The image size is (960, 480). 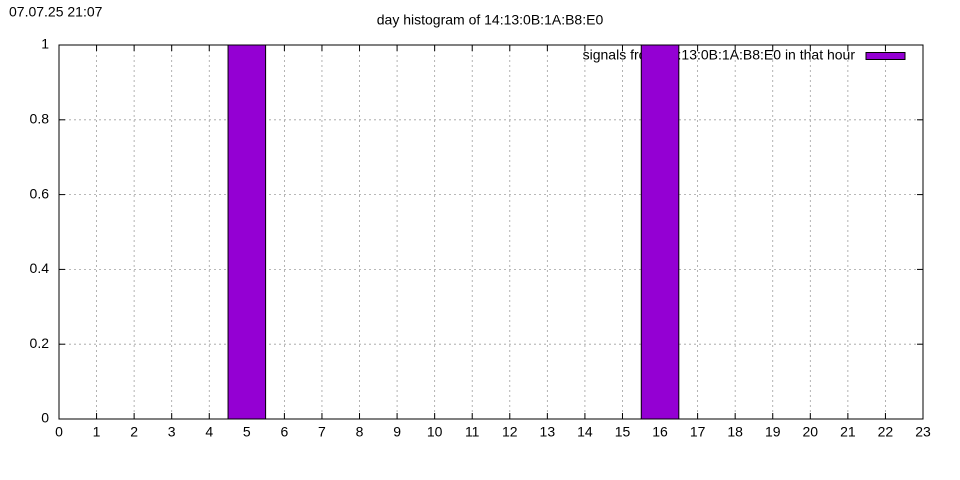 What do you see at coordinates (510, 432) in the screenshot?
I see `x-tick-label: 12` at bounding box center [510, 432].